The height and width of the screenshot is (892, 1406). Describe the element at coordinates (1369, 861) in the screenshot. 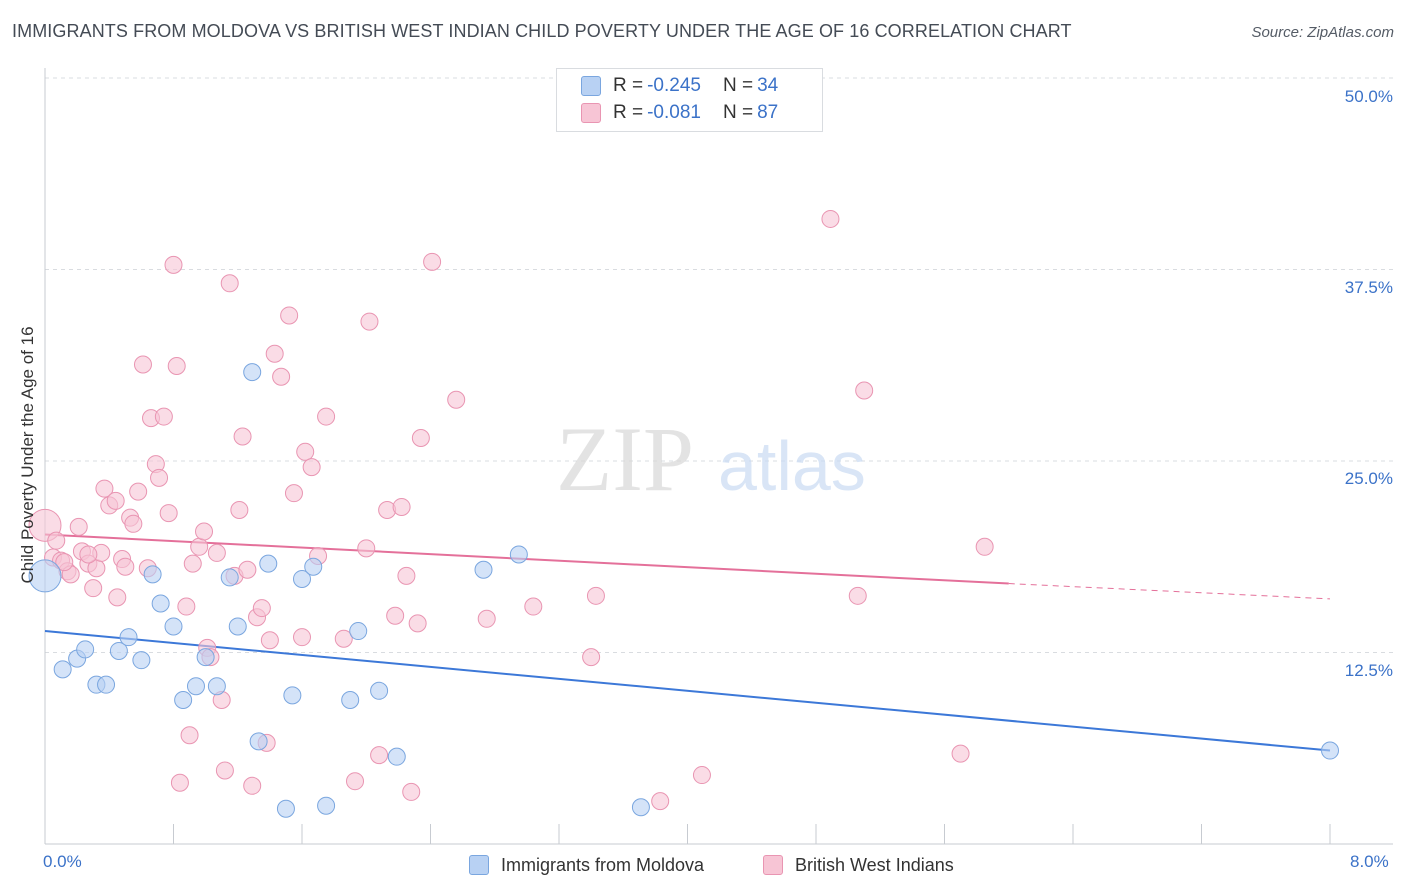

I see `x-tick-label: 8.0%` at that location.